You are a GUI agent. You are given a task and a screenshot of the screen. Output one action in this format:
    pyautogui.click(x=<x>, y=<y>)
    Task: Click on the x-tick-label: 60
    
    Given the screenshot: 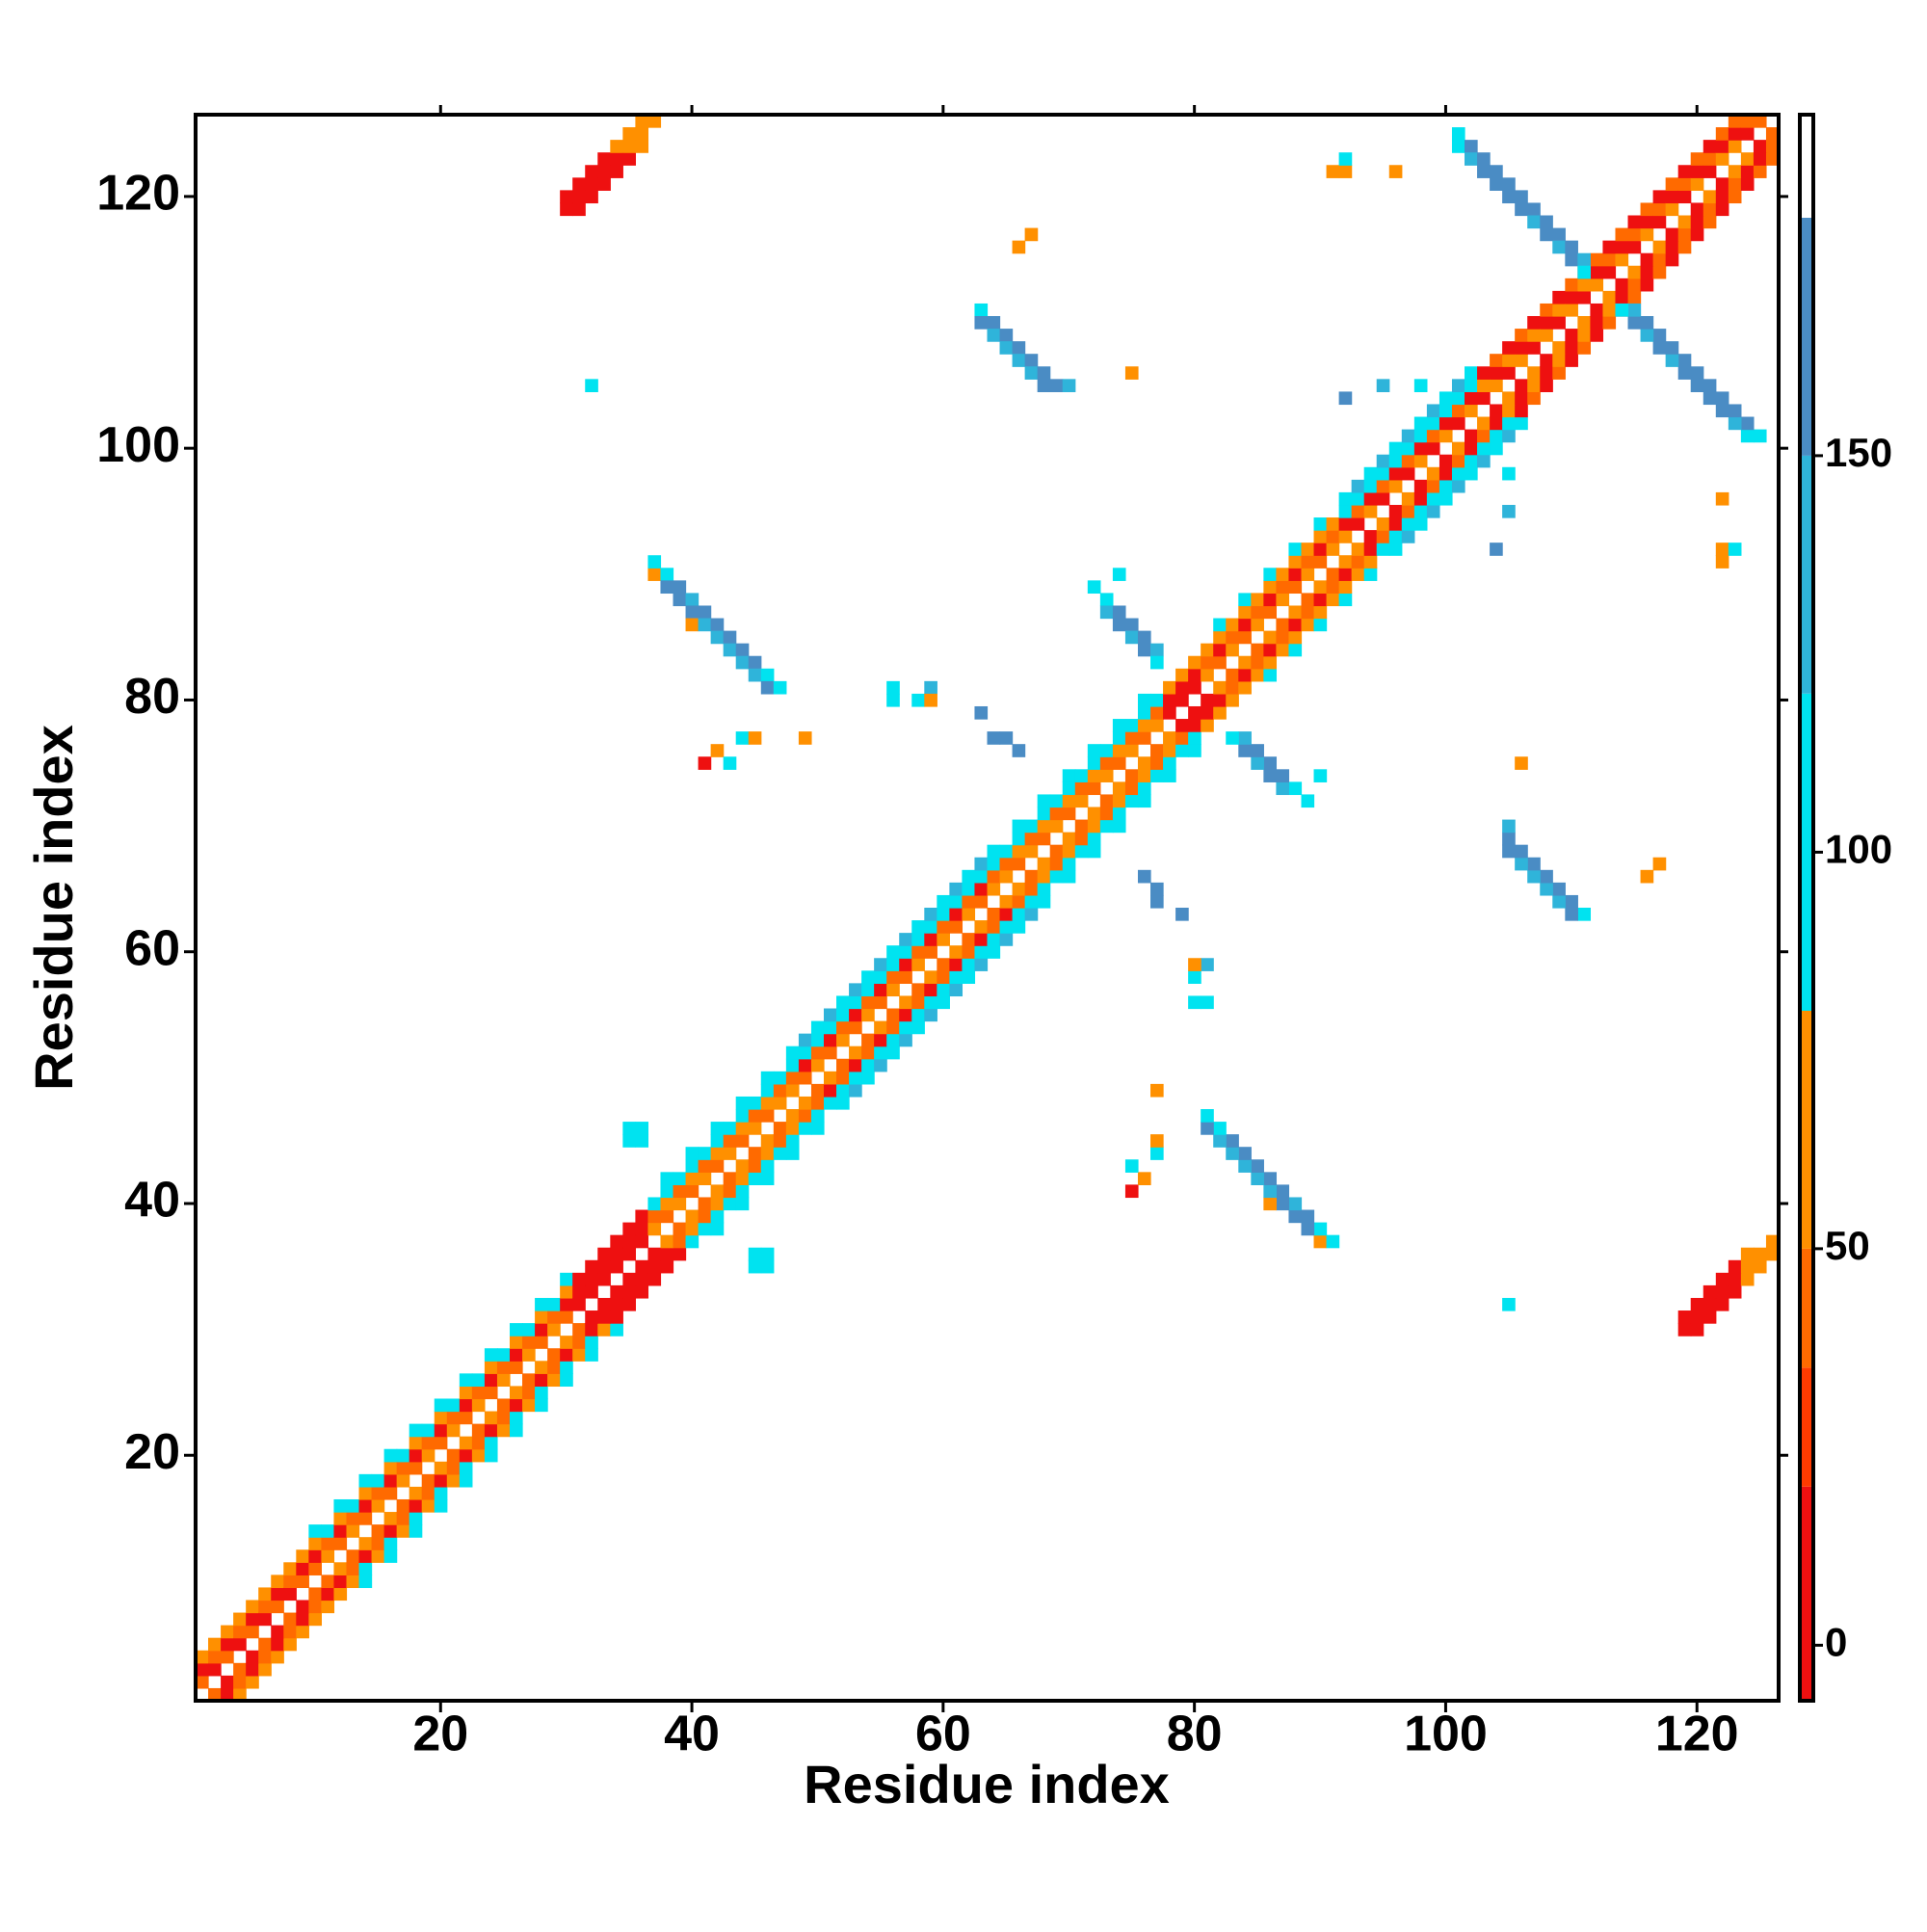 What is the action you would take?
    pyautogui.click(x=943, y=1734)
    